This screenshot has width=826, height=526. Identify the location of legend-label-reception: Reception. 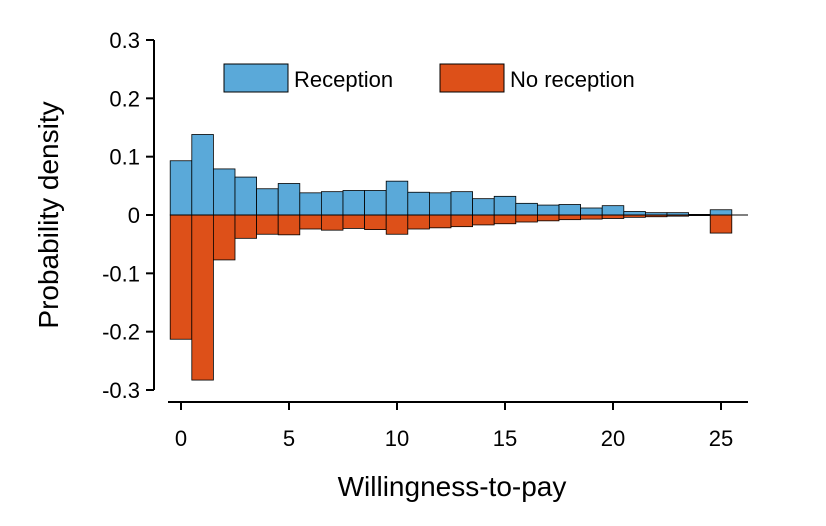
(343, 79).